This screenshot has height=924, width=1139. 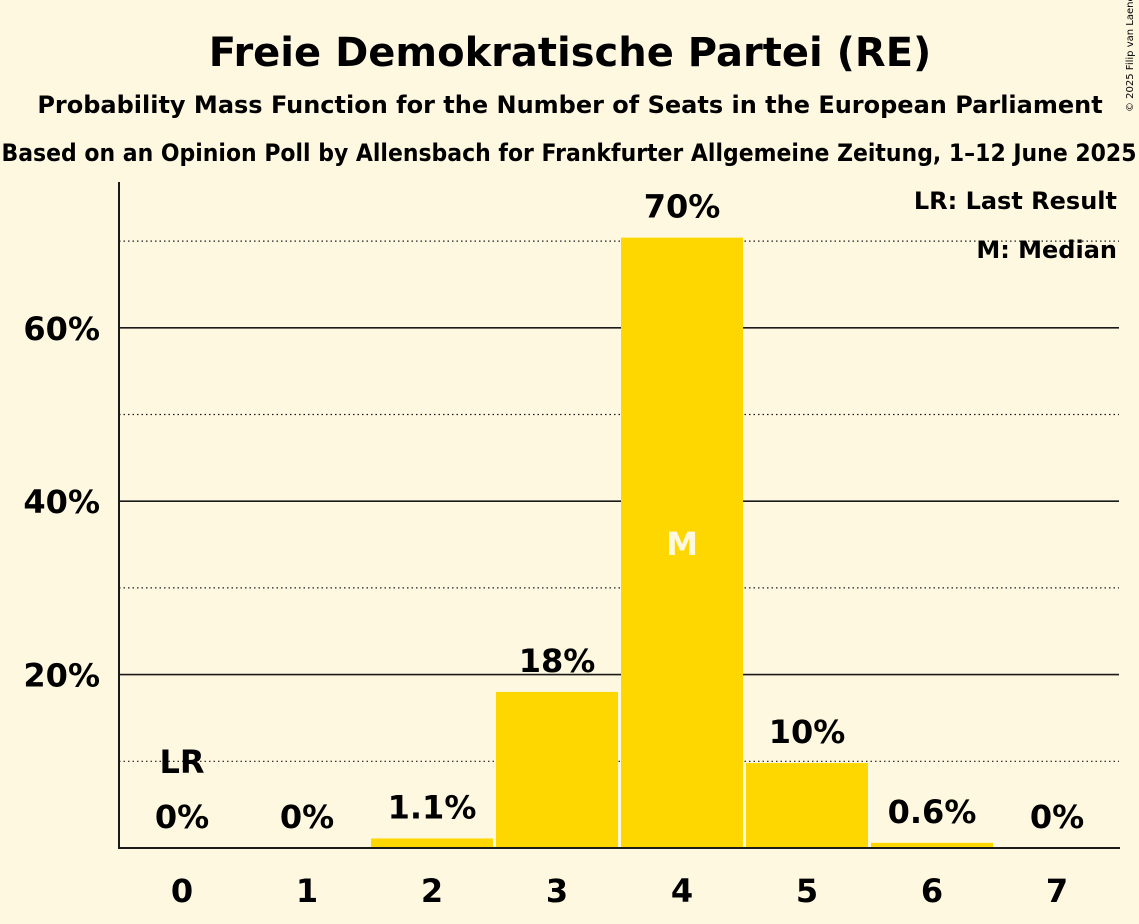 What do you see at coordinates (182, 891) in the screenshot?
I see `x-tick-label: 0` at bounding box center [182, 891].